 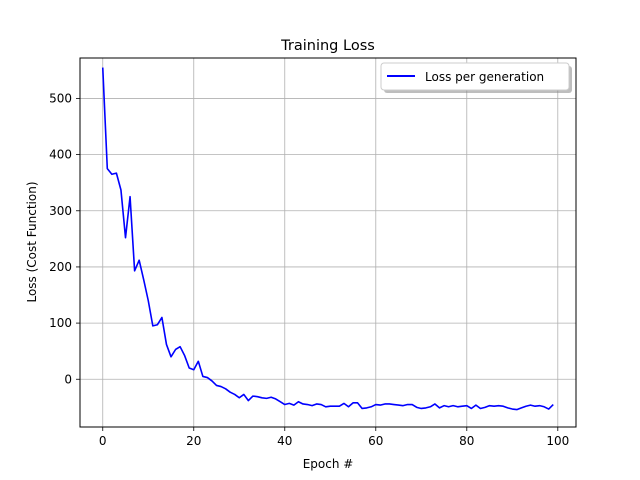 What do you see at coordinates (375, 441) in the screenshot?
I see `x-tick-label: 60` at bounding box center [375, 441].